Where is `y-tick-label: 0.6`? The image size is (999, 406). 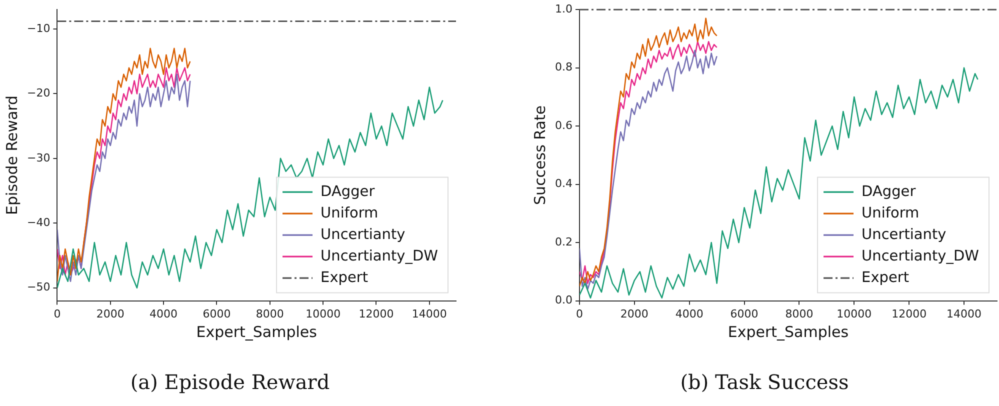 y-tick-label: 0.6 is located at coordinates (563, 125).